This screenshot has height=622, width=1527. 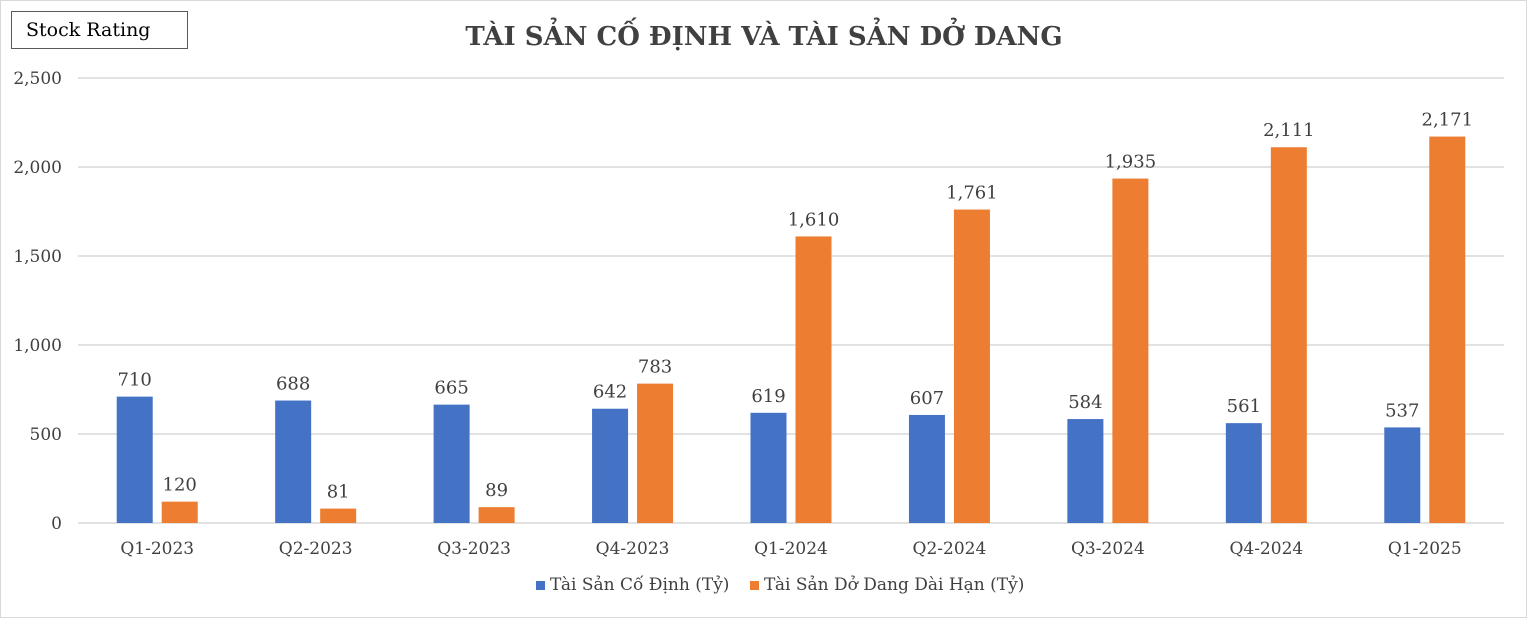 I want to click on data-label: 607, so click(x=927, y=398).